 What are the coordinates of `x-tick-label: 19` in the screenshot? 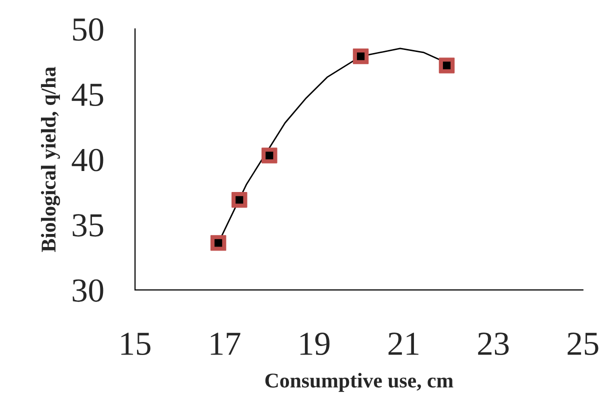 It's located at (315, 344).